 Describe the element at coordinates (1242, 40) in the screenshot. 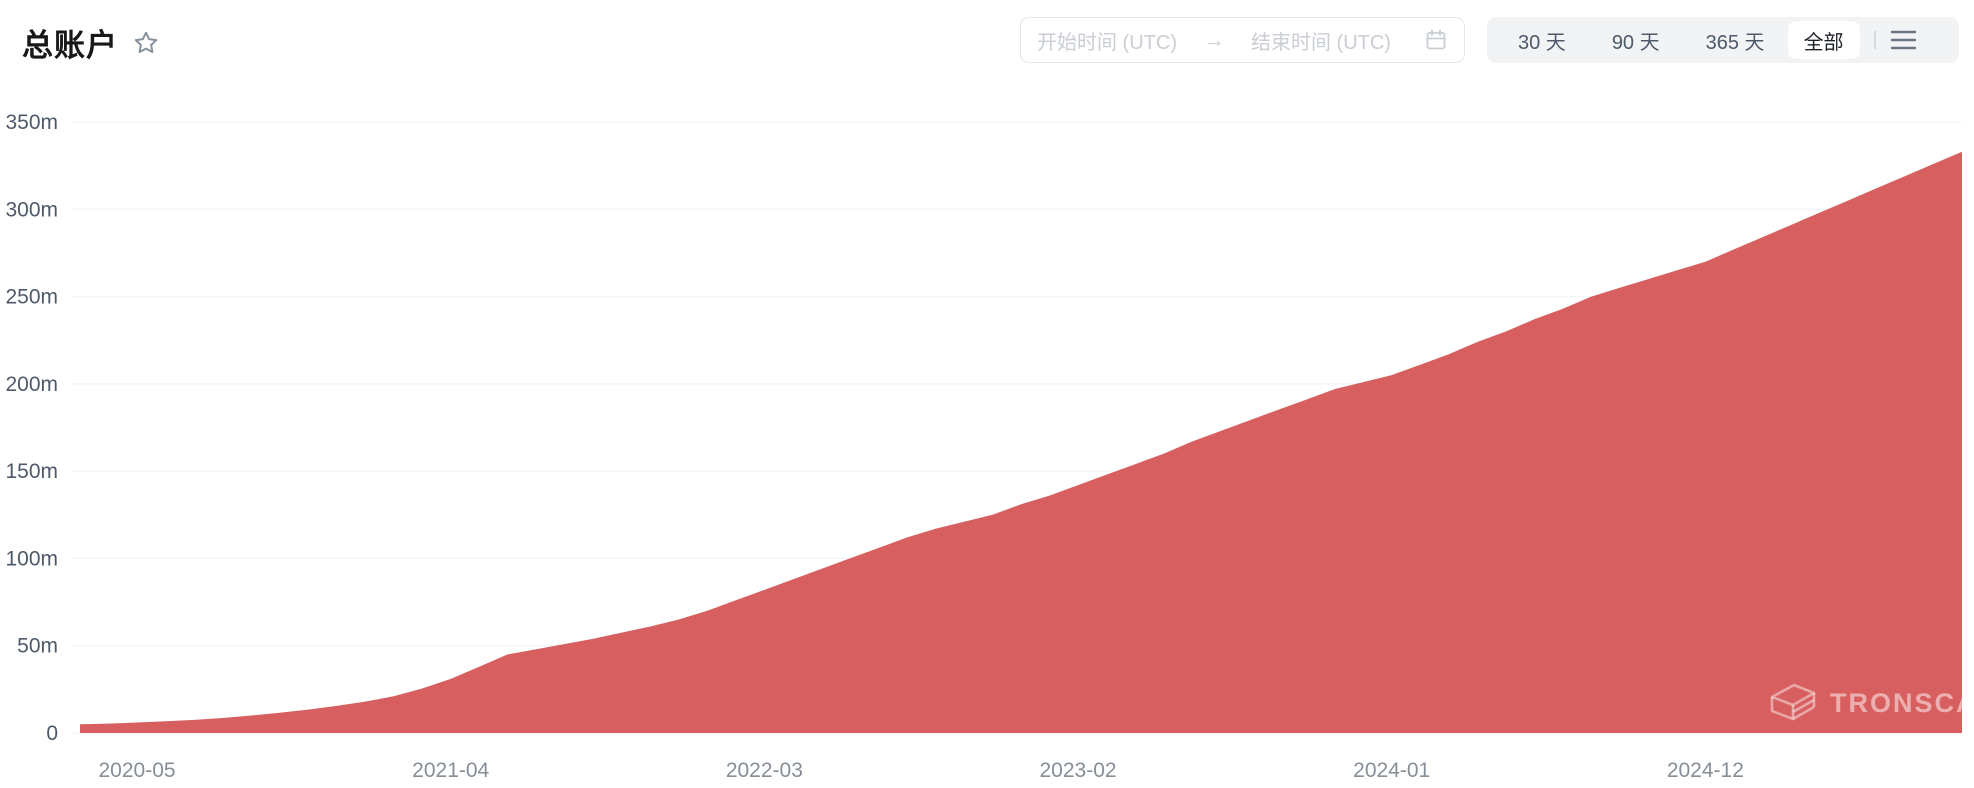

I see `date-range-picker: 开始时间 (UTC) → 结束时间 (UTC)` at that location.